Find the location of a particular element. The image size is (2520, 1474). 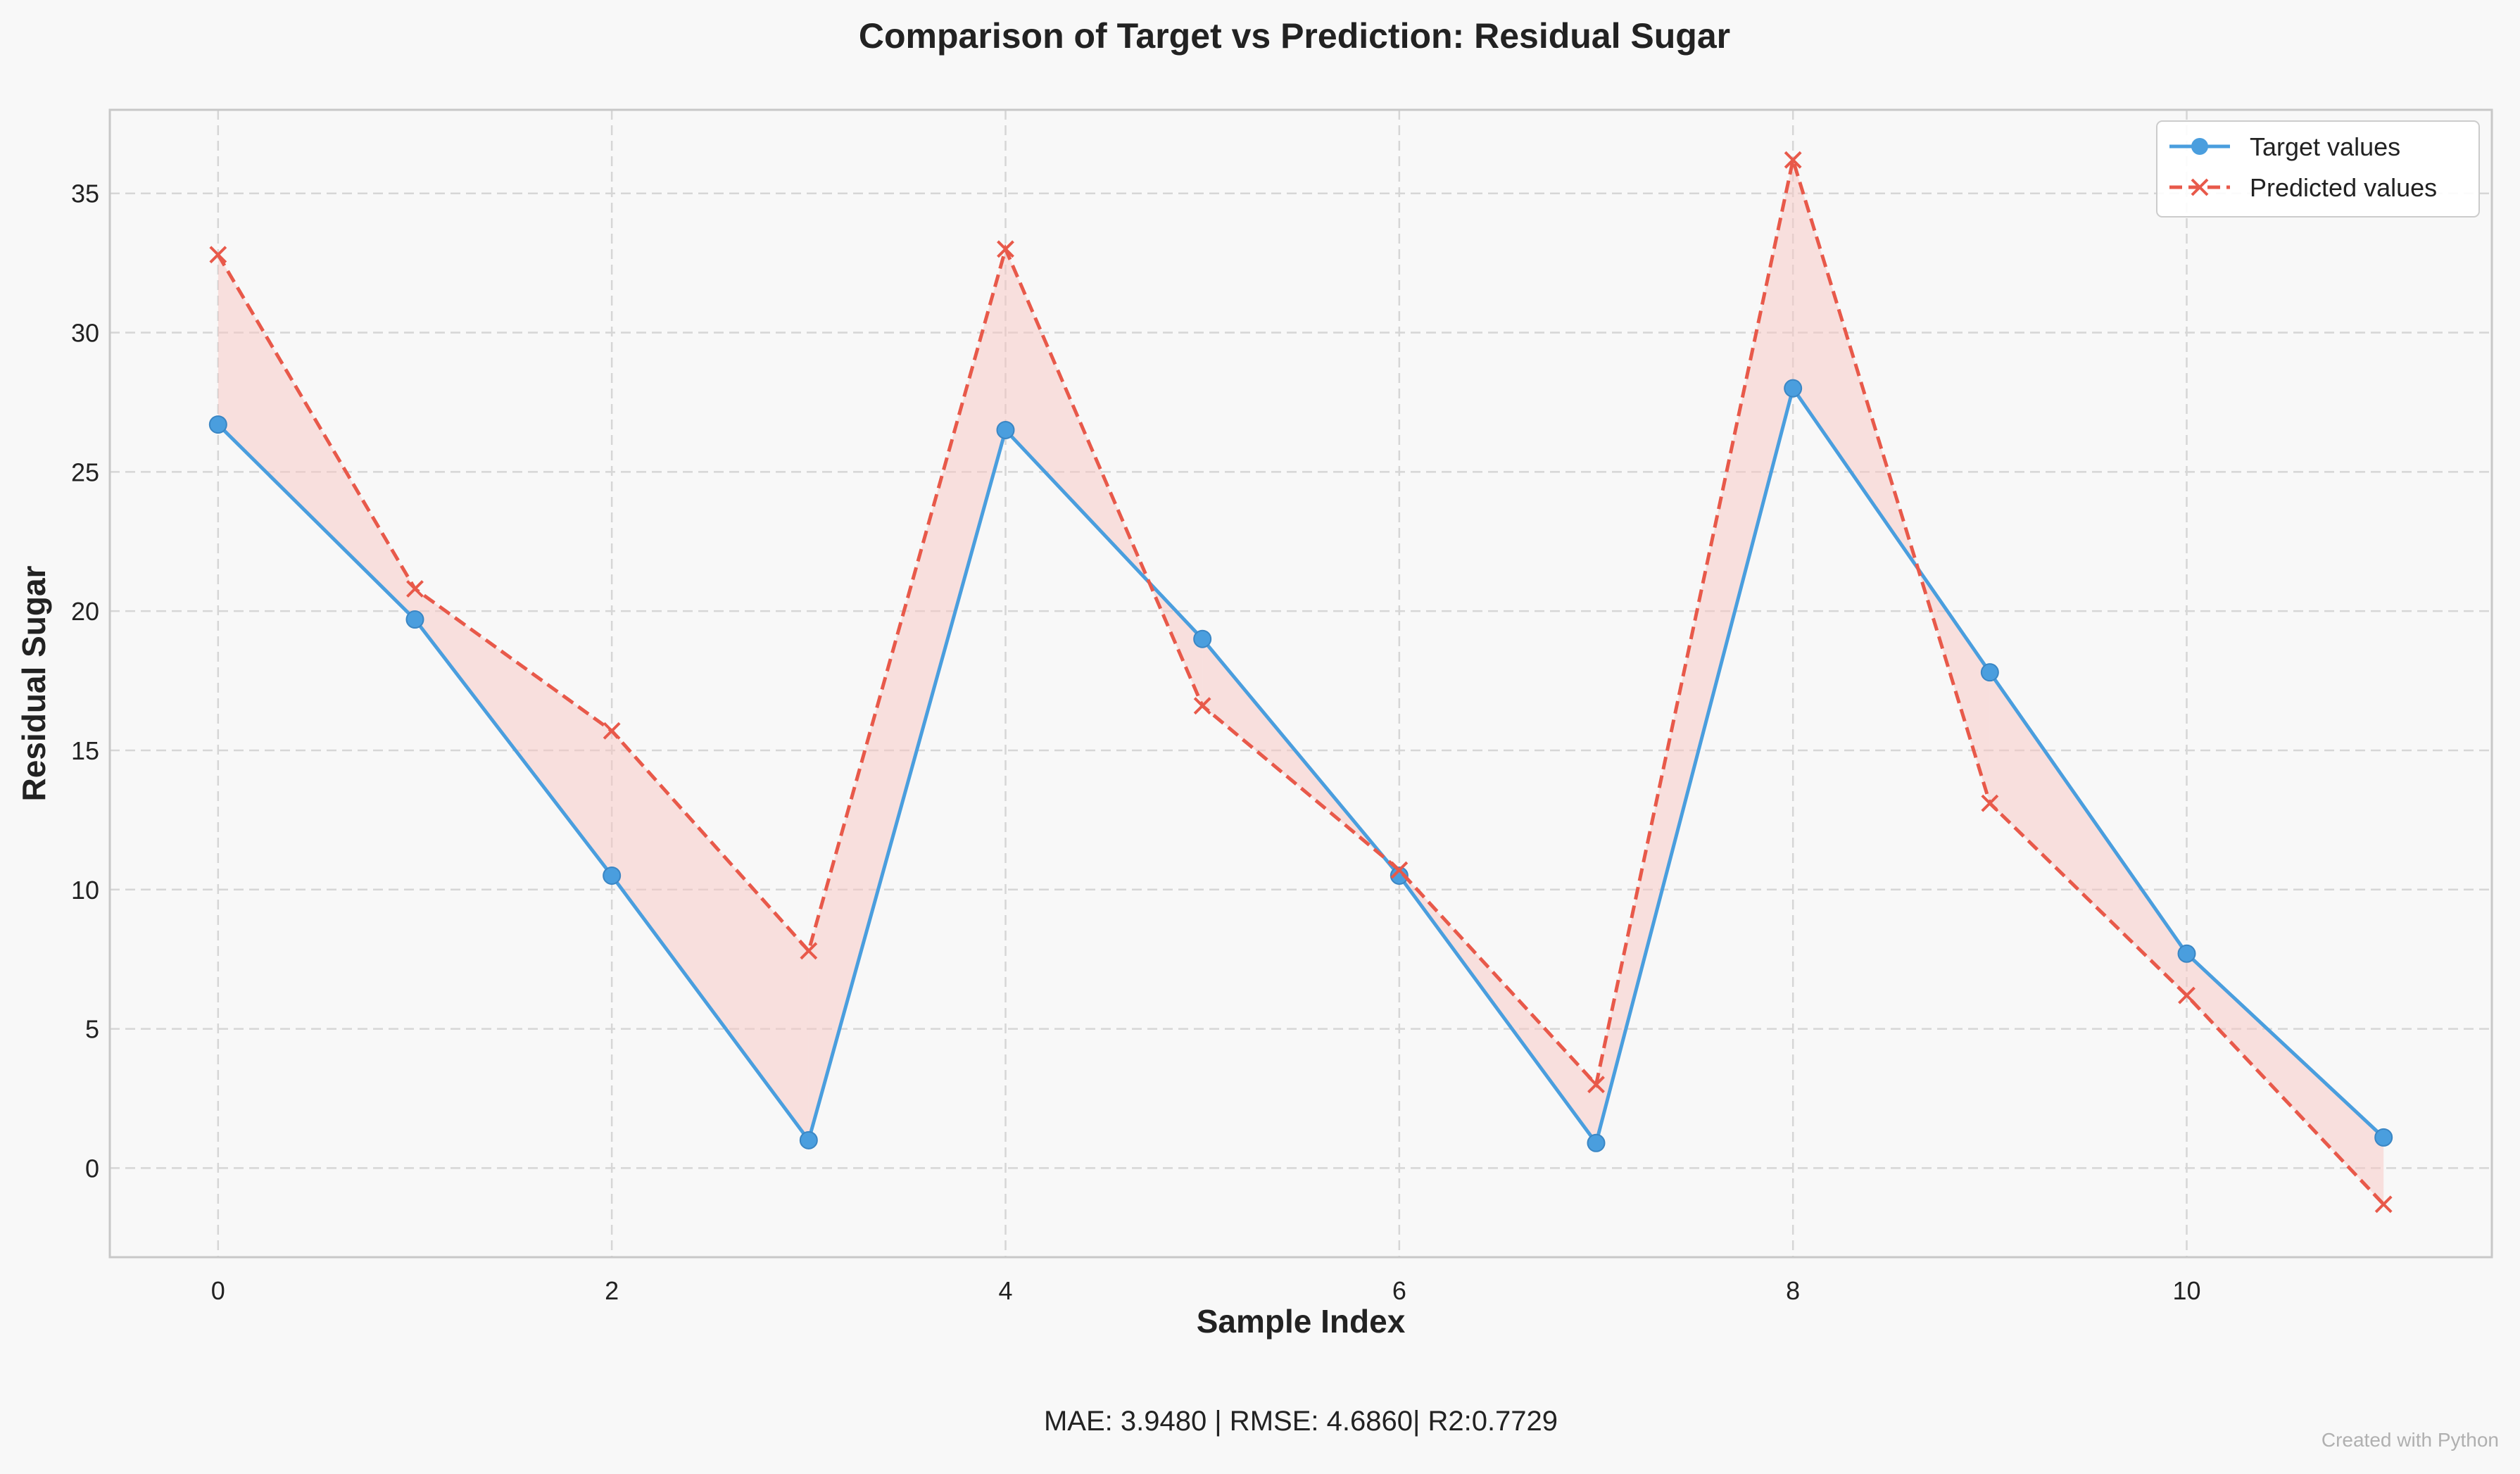

legend: Target values Predicted values is located at coordinates (2318, 169).